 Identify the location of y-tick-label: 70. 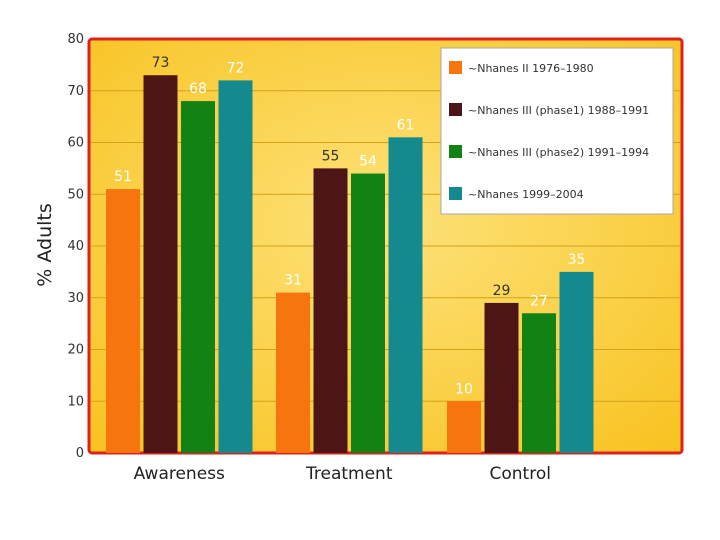
(75, 91).